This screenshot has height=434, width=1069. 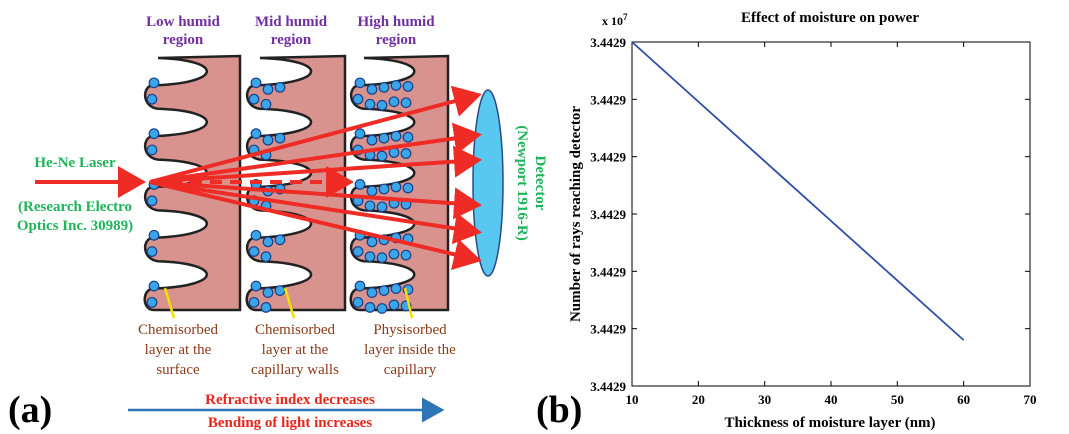 I want to click on caption-high-3: capillary, so click(x=410, y=370).